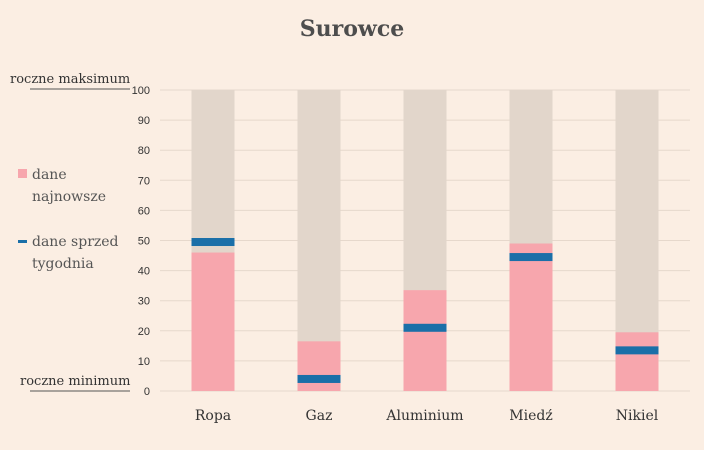 This screenshot has width=704, height=450. What do you see at coordinates (144, 332) in the screenshot?
I see `y-tick-label: 20` at bounding box center [144, 332].